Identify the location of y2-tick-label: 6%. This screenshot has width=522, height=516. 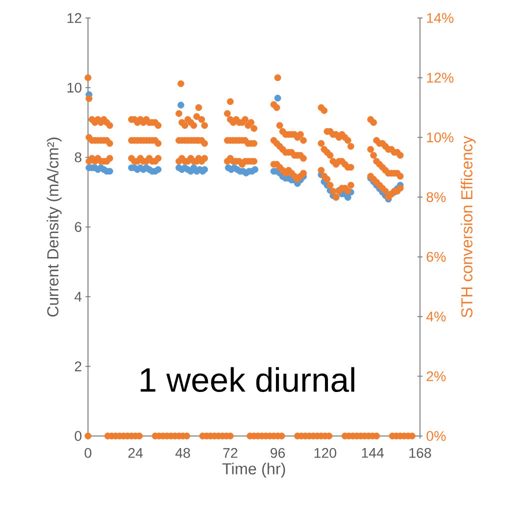
(436, 257).